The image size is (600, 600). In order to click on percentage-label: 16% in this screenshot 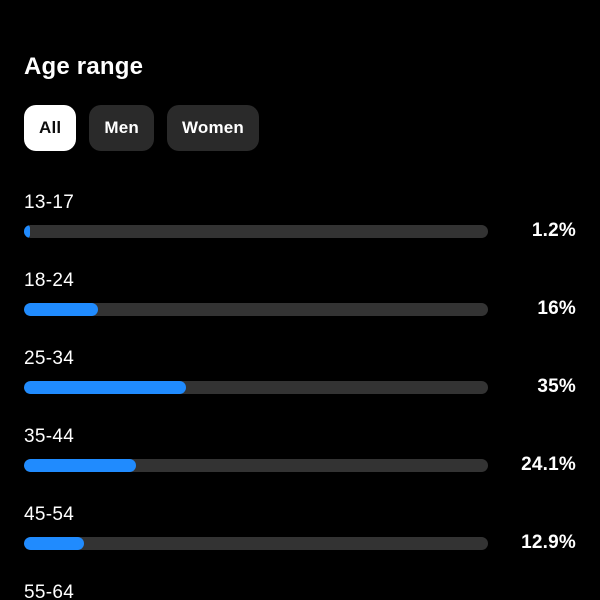, I will do `click(556, 308)`.